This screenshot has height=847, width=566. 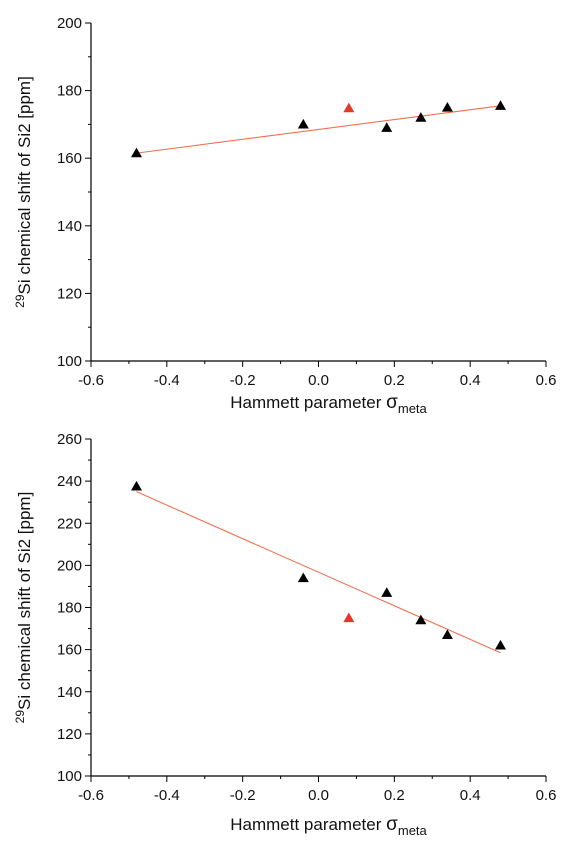 What do you see at coordinates (69, 481) in the screenshot?
I see `y-tick-label: 240` at bounding box center [69, 481].